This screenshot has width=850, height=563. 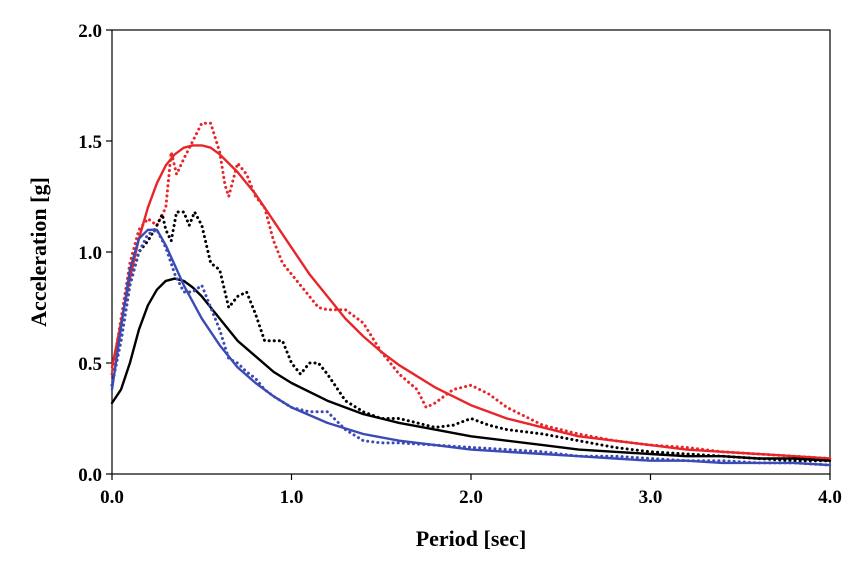 I want to click on y-tick-label: 1.5, so click(x=90, y=142).